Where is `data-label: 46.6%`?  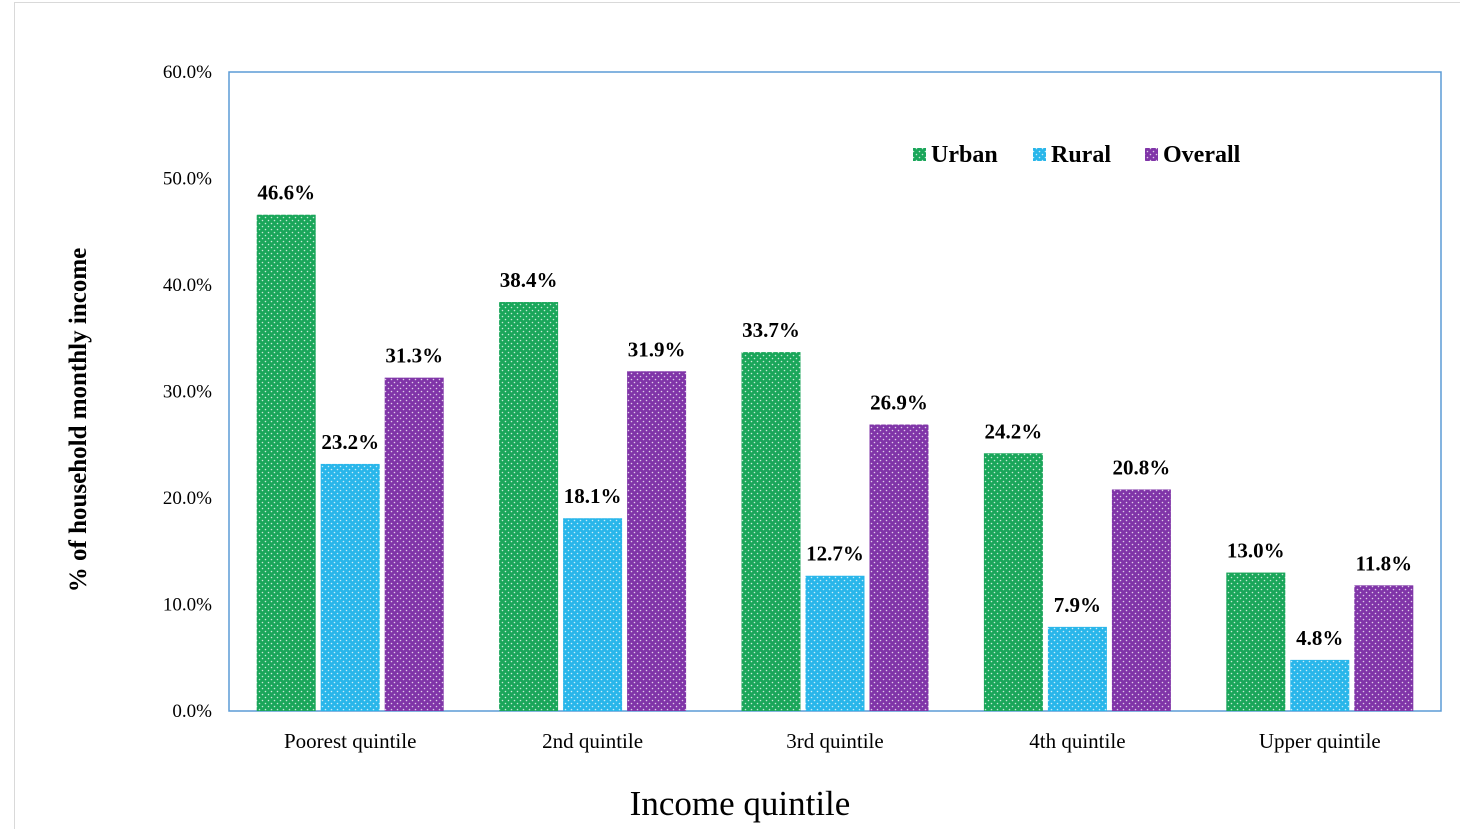
data-label: 46.6% is located at coordinates (286, 193).